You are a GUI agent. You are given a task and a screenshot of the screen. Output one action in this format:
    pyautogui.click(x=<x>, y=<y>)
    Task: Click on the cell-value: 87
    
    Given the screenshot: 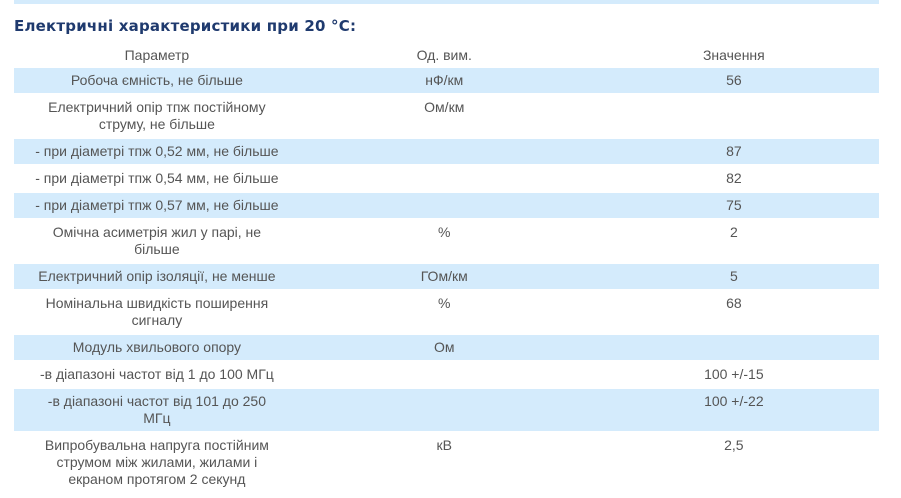 What is the action you would take?
    pyautogui.click(x=733, y=151)
    